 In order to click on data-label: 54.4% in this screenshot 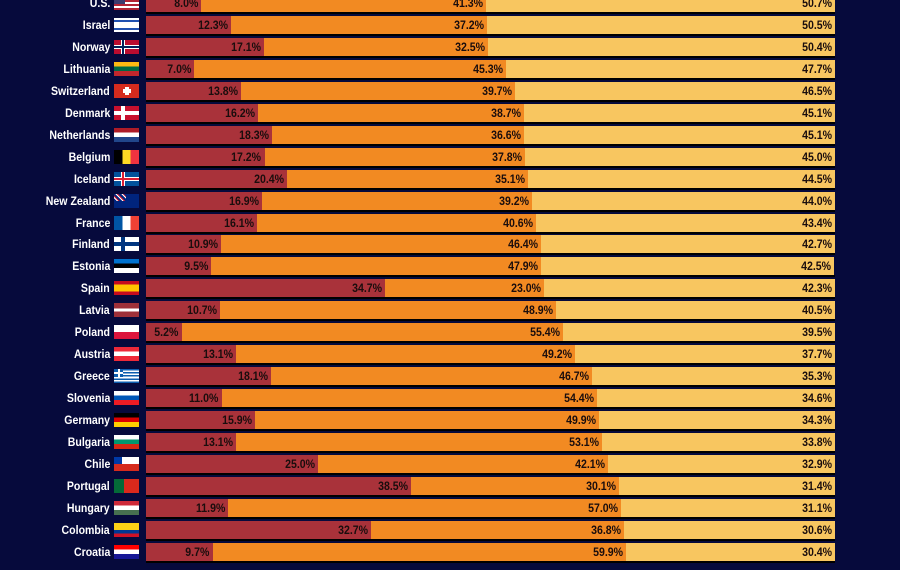, I will do `click(578, 398)`.